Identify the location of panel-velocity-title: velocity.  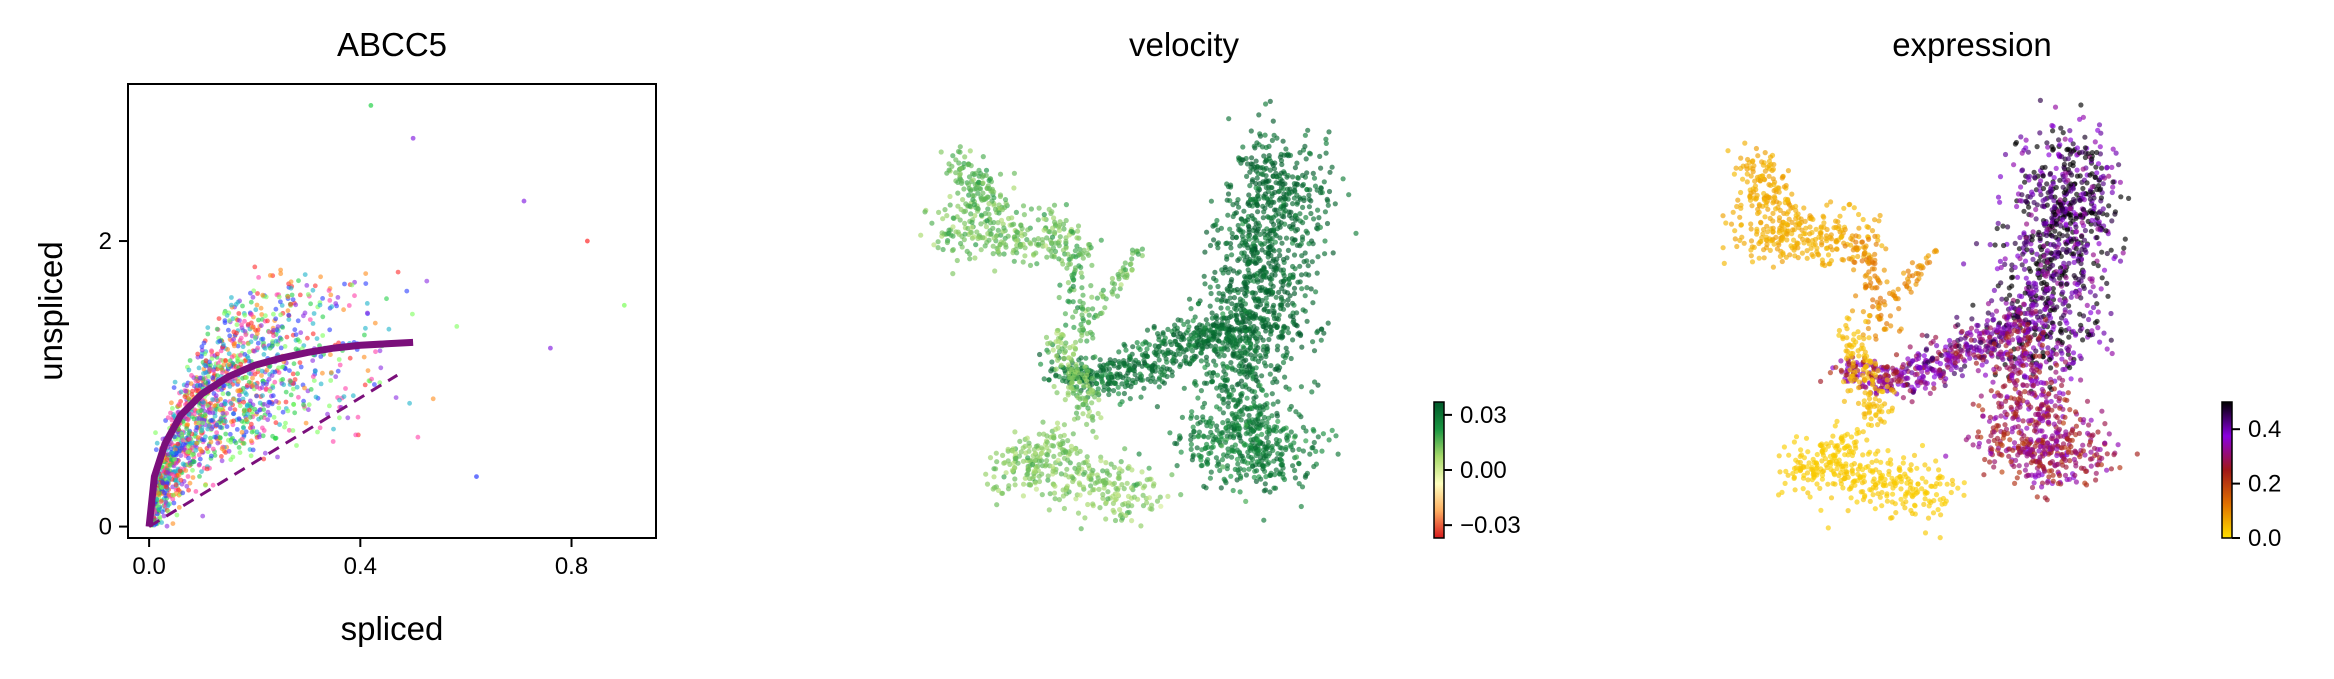
(1184, 44).